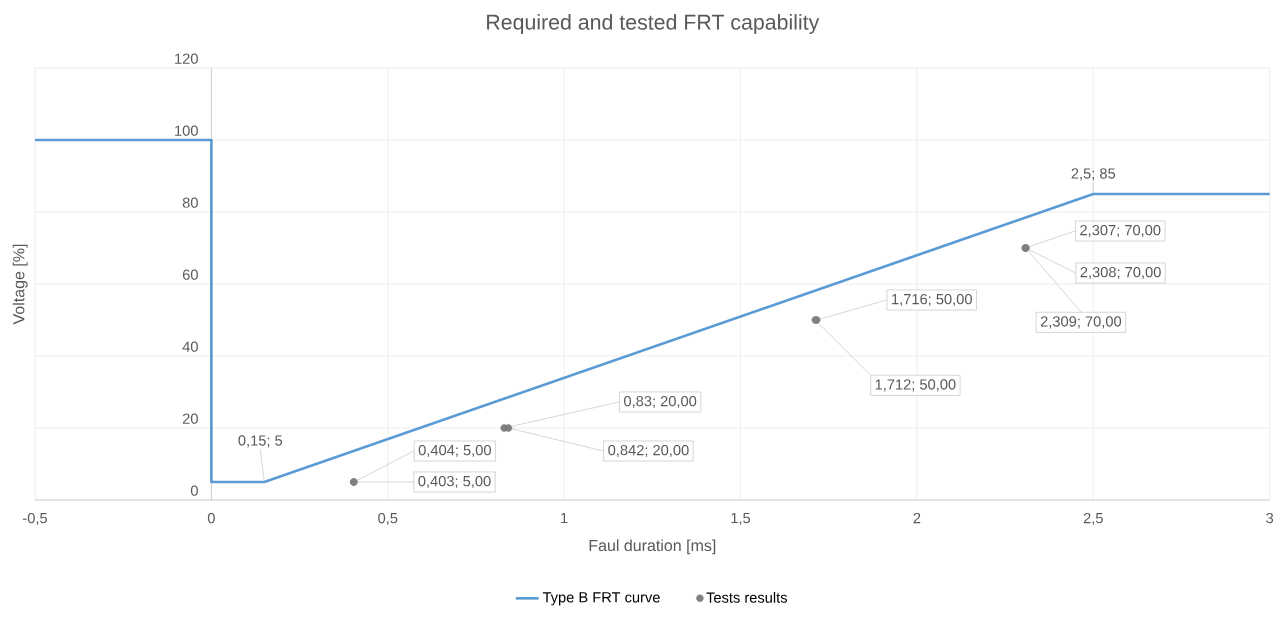  Describe the element at coordinates (186, 58) in the screenshot. I see `y-tick-label: 120` at that location.